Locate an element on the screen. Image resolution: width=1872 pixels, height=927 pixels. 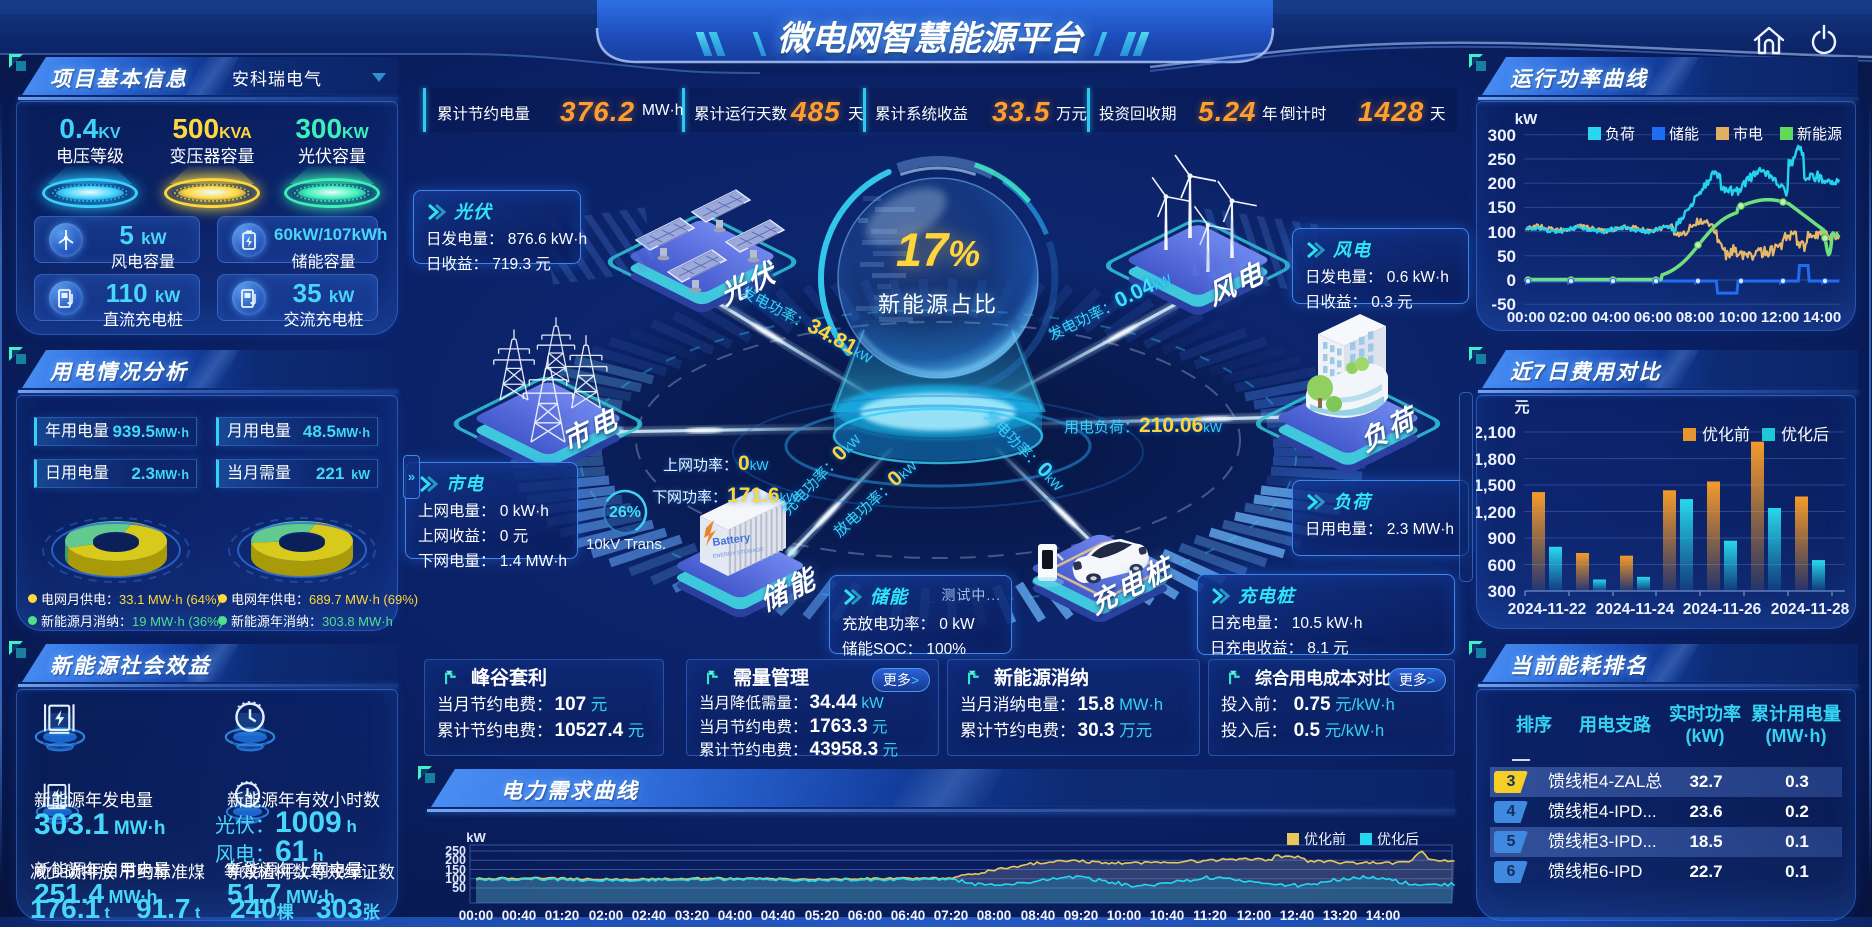
svg-text: 2024-11-24 is located at coordinates (1635, 609).